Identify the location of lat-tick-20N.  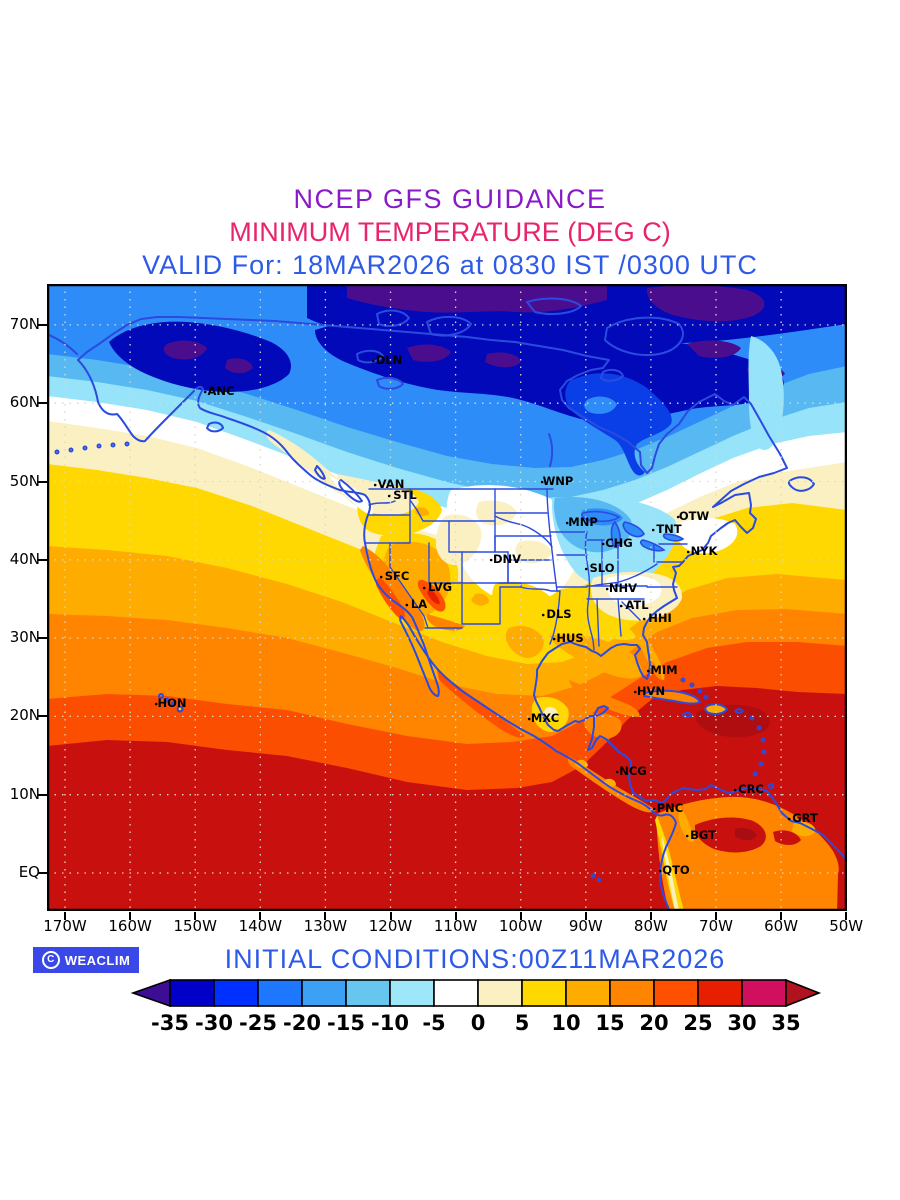
(42, 716).